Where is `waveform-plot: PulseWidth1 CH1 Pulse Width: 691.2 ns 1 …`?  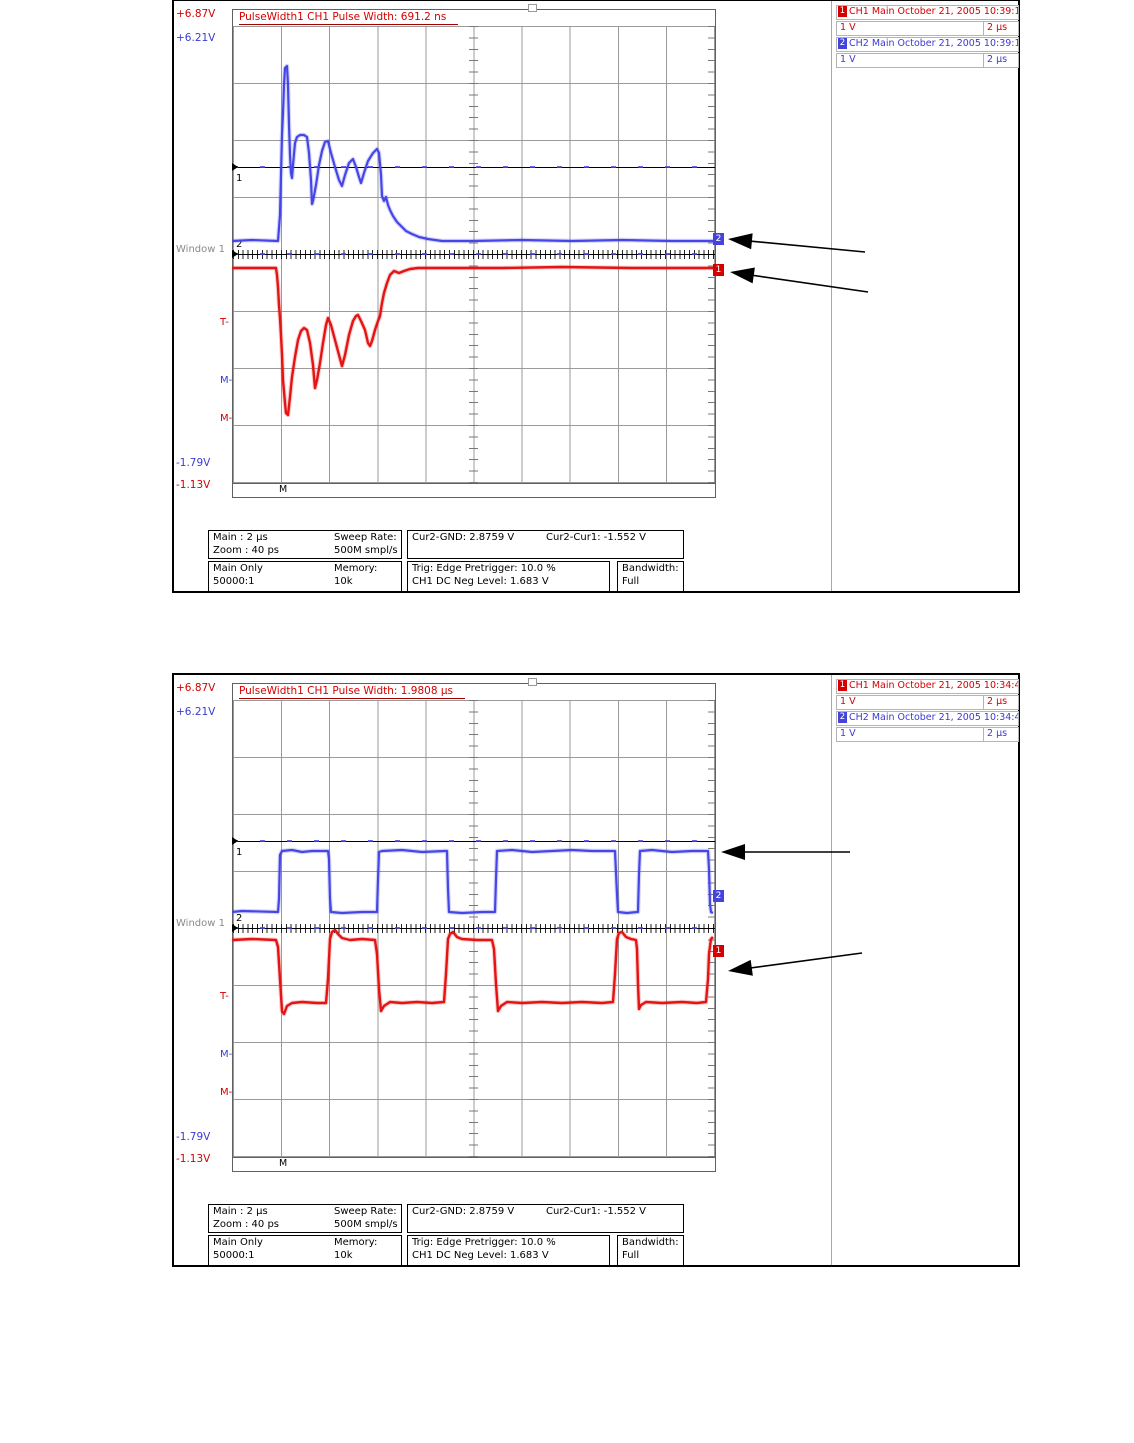 waveform-plot: PulseWidth1 CH1 Pulse Width: 691.2 ns 1 … is located at coordinates (474, 251).